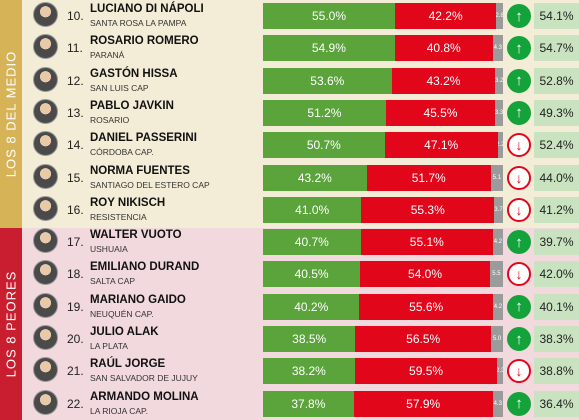 This screenshot has height=420, width=579. What do you see at coordinates (75, 80) in the screenshot?
I see `rank-number: 12.` at bounding box center [75, 80].